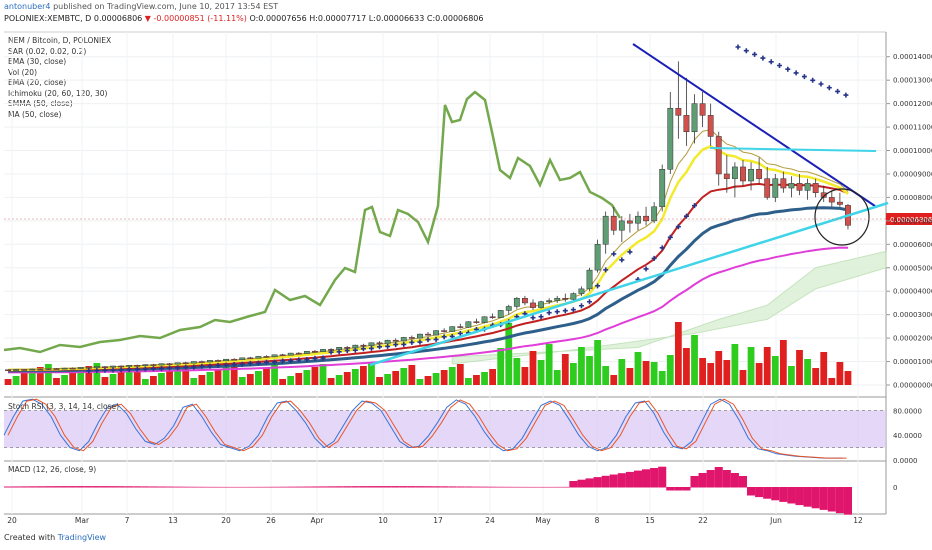  I want to click on legend-item: Ichimoku (20, 60, 120, 30), so click(58, 93).